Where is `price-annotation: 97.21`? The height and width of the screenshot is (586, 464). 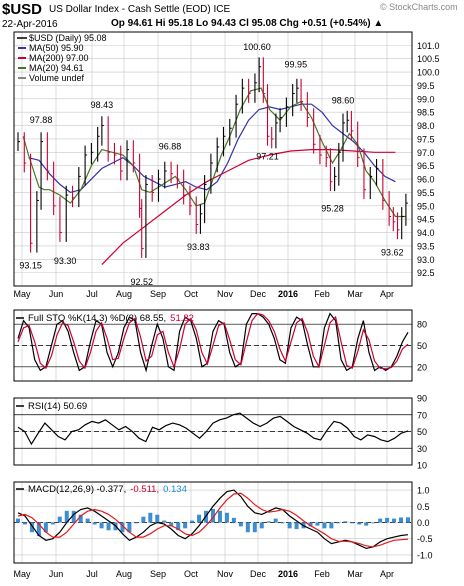
price-annotation: 97.21 is located at coordinates (267, 157).